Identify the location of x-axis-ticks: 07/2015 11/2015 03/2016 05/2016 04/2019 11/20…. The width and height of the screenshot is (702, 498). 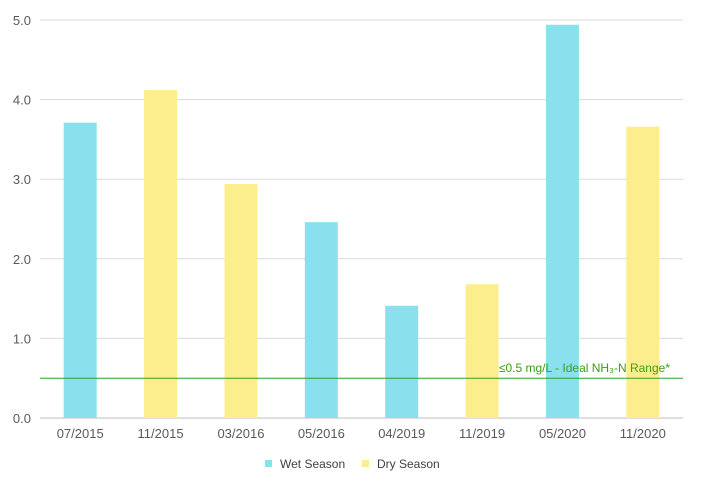
(361, 433).